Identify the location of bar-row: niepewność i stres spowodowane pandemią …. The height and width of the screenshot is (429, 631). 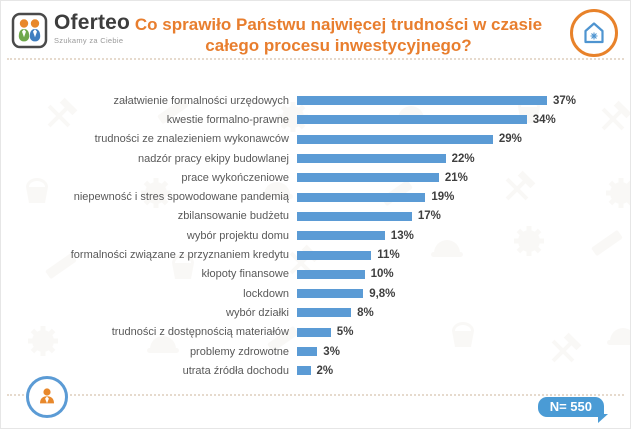
(317, 196).